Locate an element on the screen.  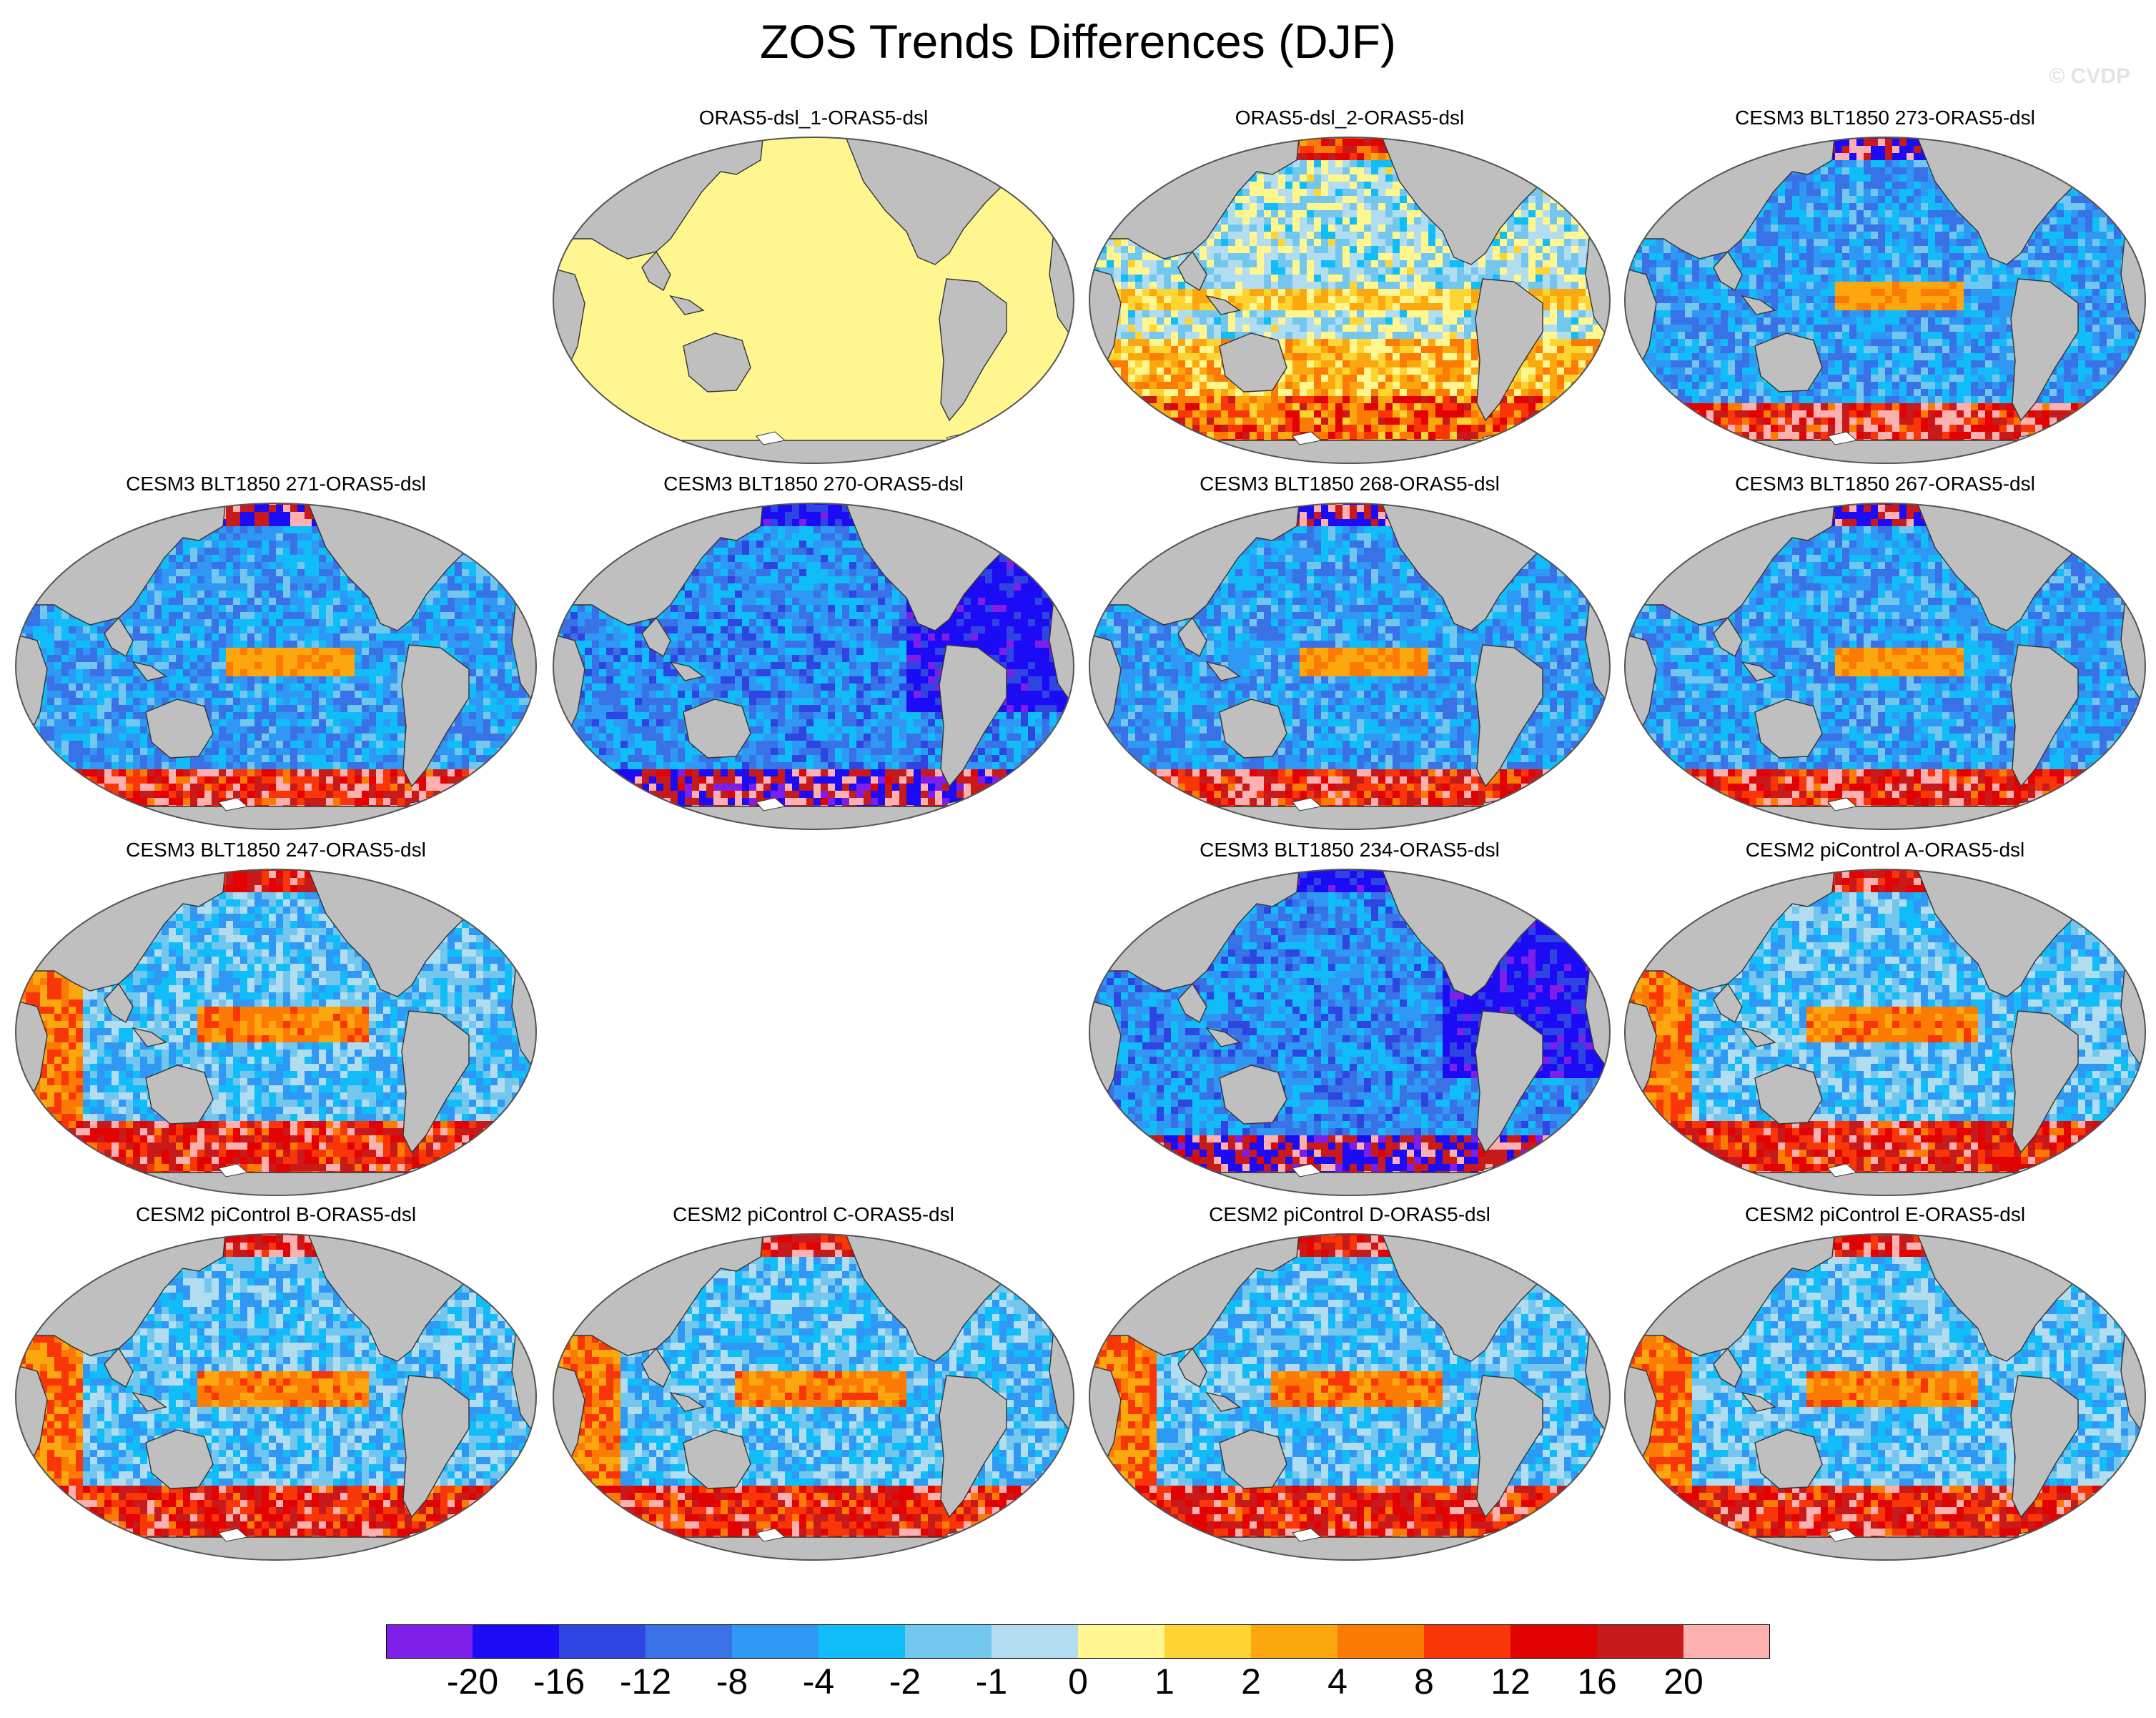
panel-title: CESM3 BLT1850 268-ORAS5-dsl is located at coordinates (1349, 484).